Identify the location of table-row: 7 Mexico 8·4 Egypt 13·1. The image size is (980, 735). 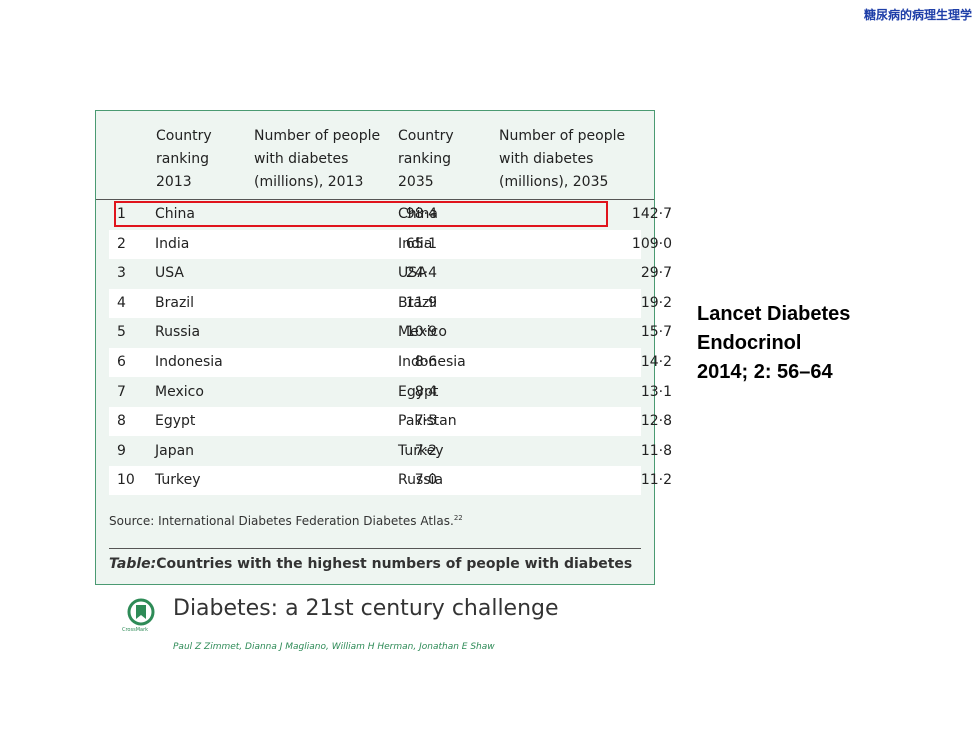
(390, 392).